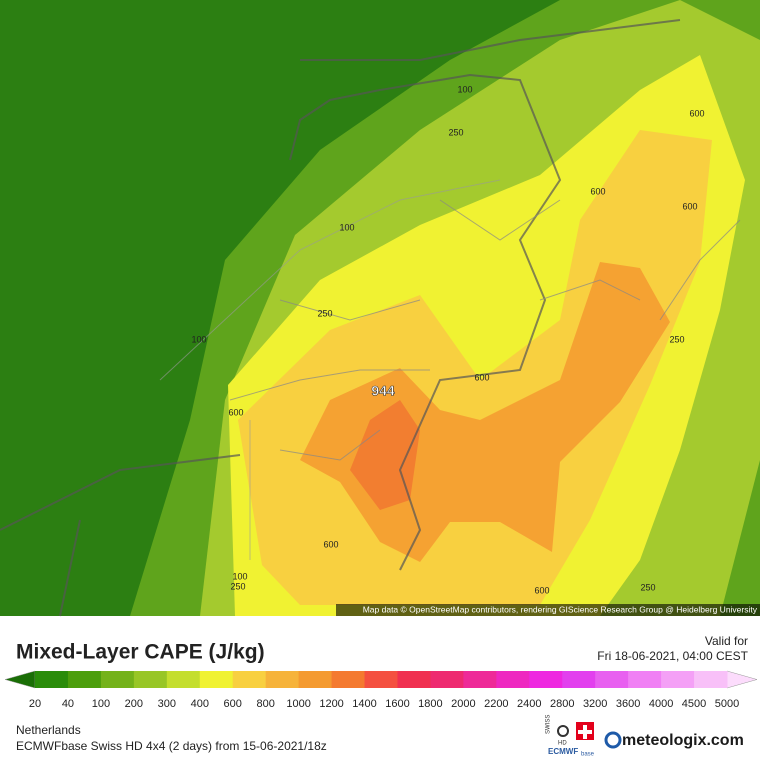  What do you see at coordinates (298, 704) in the screenshot?
I see `colorbar-tick-label: 1000` at bounding box center [298, 704].